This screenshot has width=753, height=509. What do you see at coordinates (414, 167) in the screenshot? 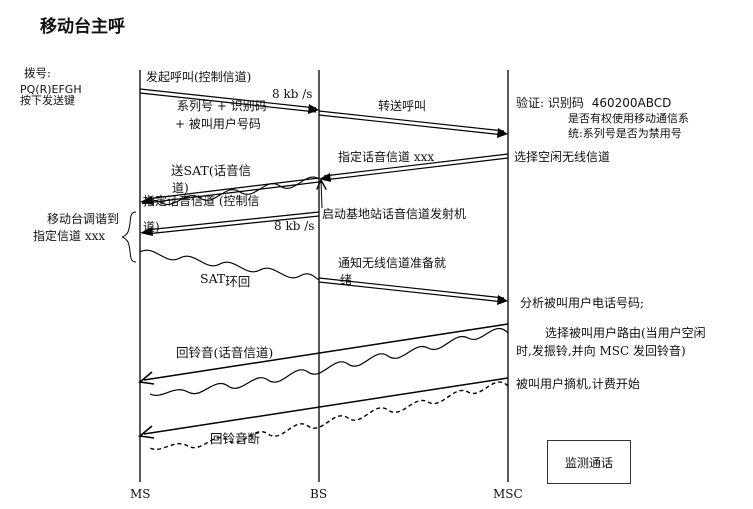
I see `arrow-assign-channel` at bounding box center [414, 167].